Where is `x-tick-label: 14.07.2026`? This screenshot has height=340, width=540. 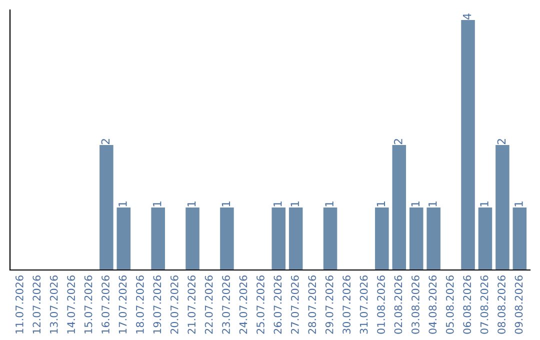
x-tick-label: 14.07.2026 is located at coordinates (71, 305).